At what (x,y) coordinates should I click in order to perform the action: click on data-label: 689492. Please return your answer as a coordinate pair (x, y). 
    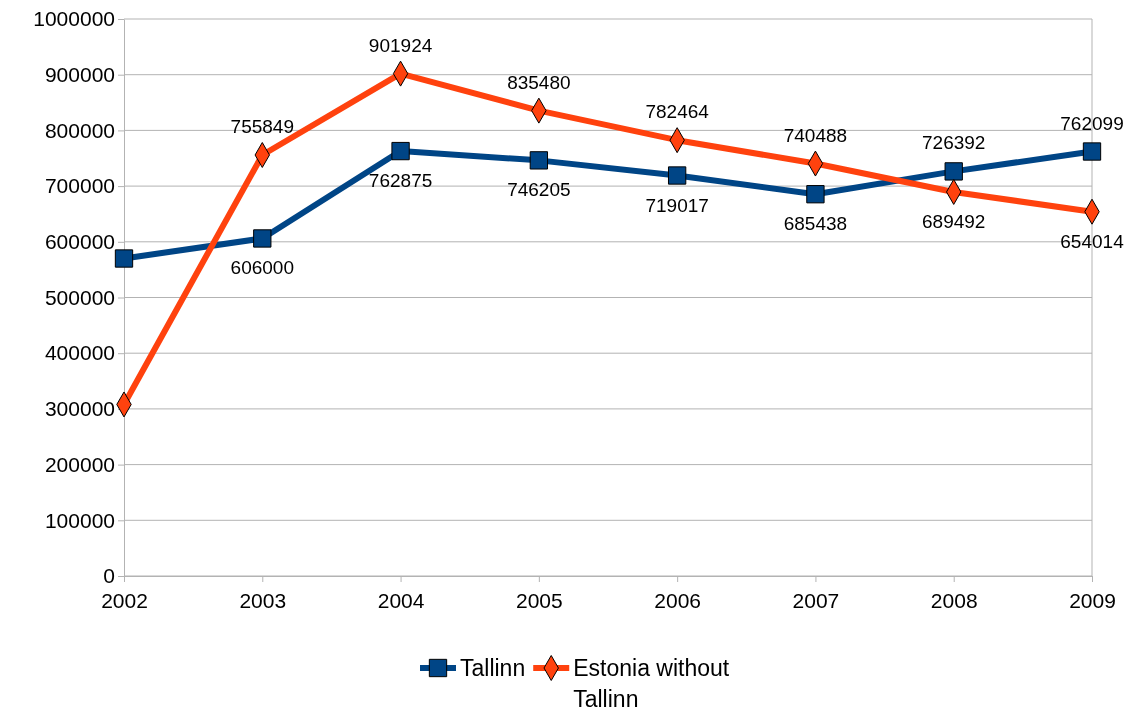
    Looking at the image, I should click on (954, 221).